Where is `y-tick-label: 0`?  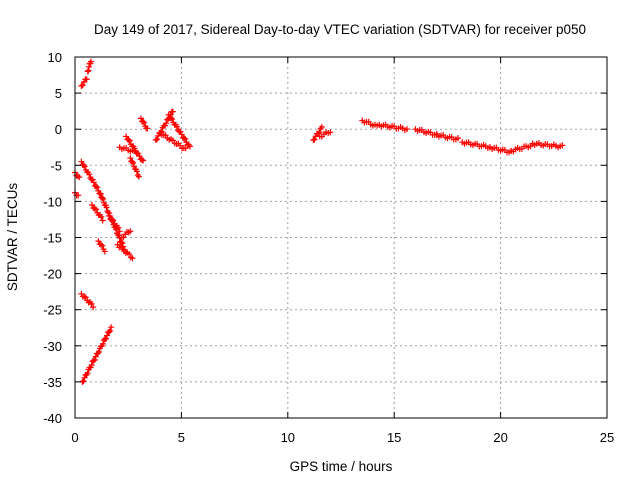
y-tick-label: 0 is located at coordinates (58, 129).